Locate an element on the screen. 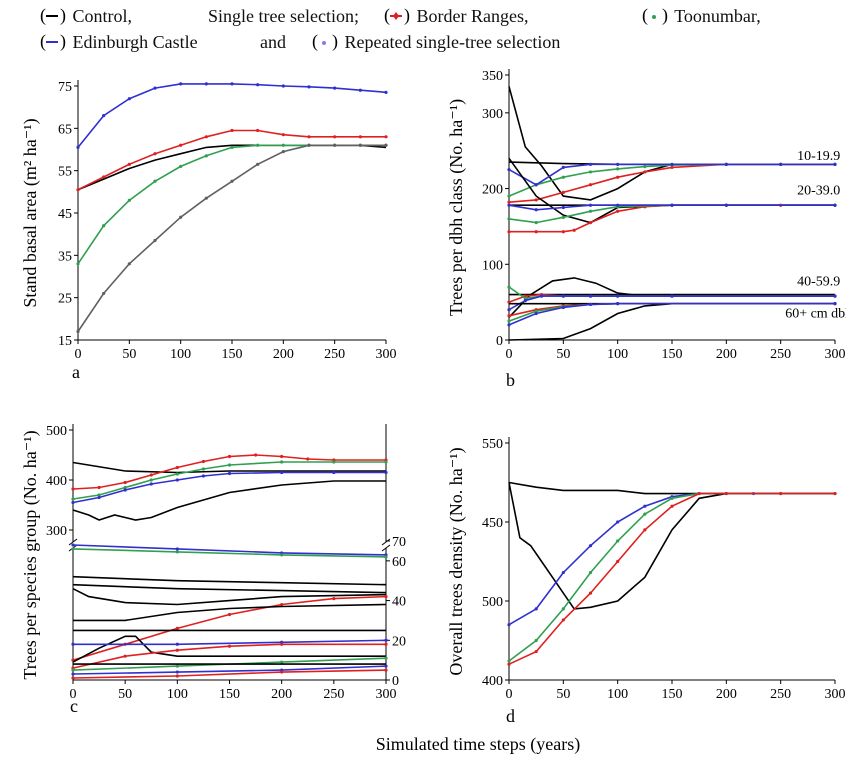  panel-a-ytick-label: 25 is located at coordinates (65, 299).